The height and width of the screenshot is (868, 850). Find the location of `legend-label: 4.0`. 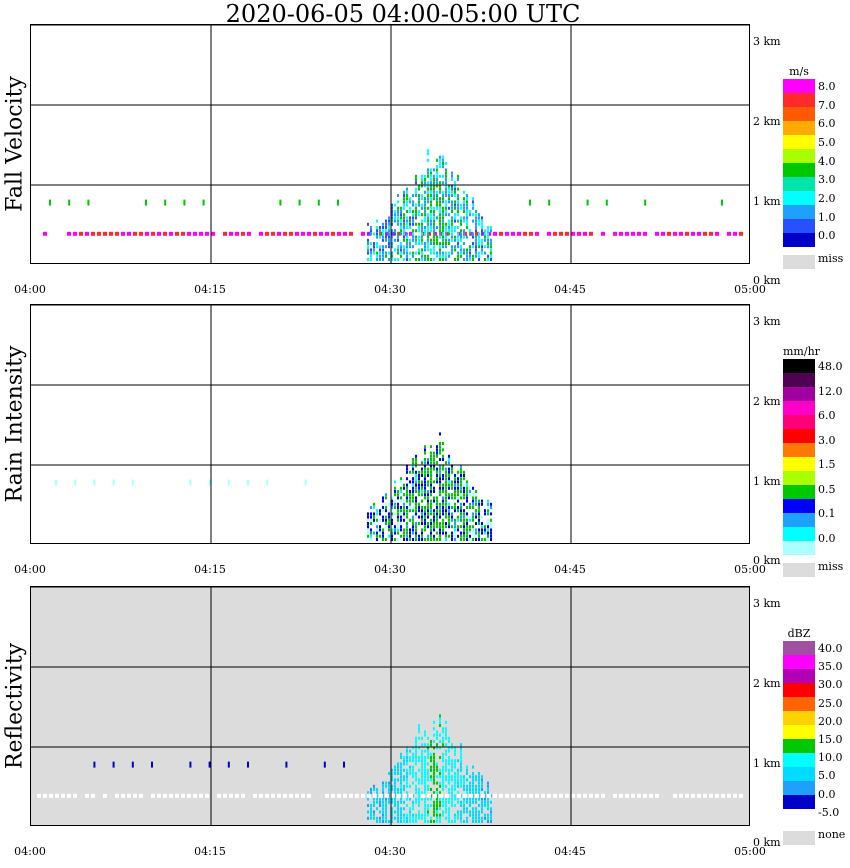

legend-label: 4.0 is located at coordinates (827, 161).